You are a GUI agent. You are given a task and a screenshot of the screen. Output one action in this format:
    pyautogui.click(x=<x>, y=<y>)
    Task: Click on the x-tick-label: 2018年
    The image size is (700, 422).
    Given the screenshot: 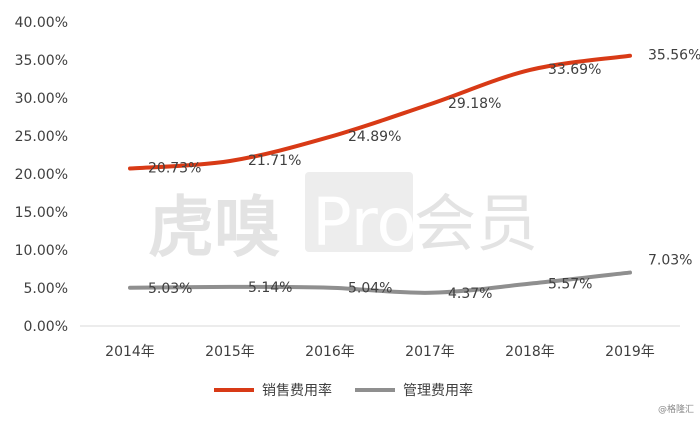 What is the action you would take?
    pyautogui.click(x=530, y=352)
    